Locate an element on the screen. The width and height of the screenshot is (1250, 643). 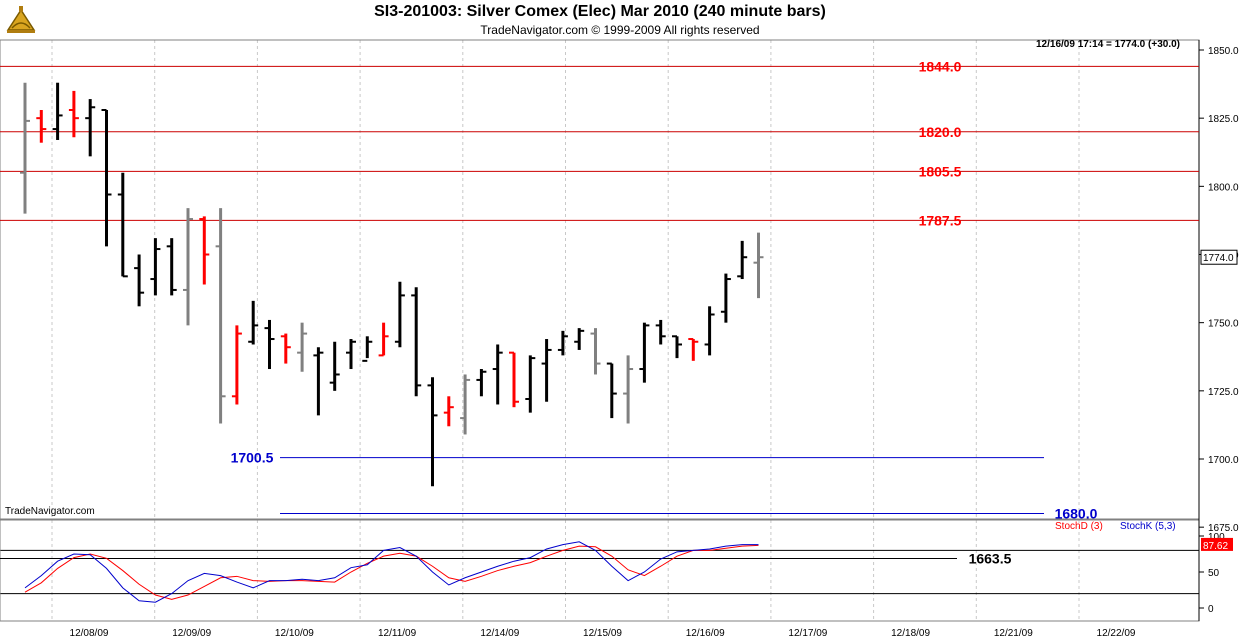
stoch-last-label: 87.62 is located at coordinates (1215, 546).